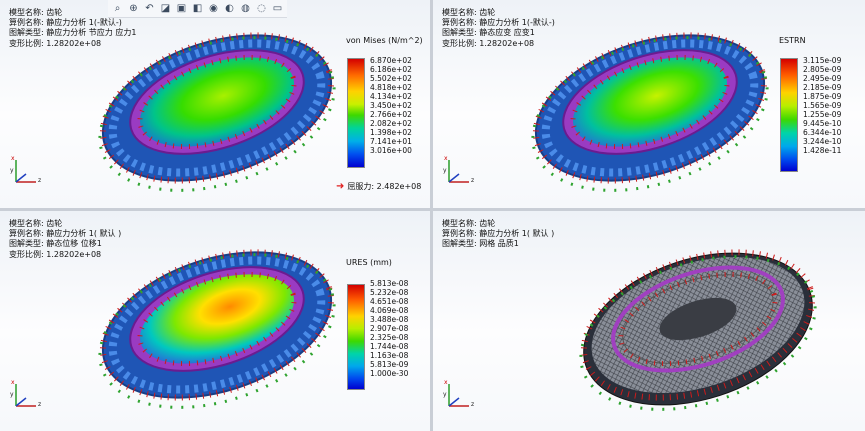 This screenshot has width=865, height=431. Describe the element at coordinates (698, 325) in the screenshot. I see `gear-mesh-model` at that location.